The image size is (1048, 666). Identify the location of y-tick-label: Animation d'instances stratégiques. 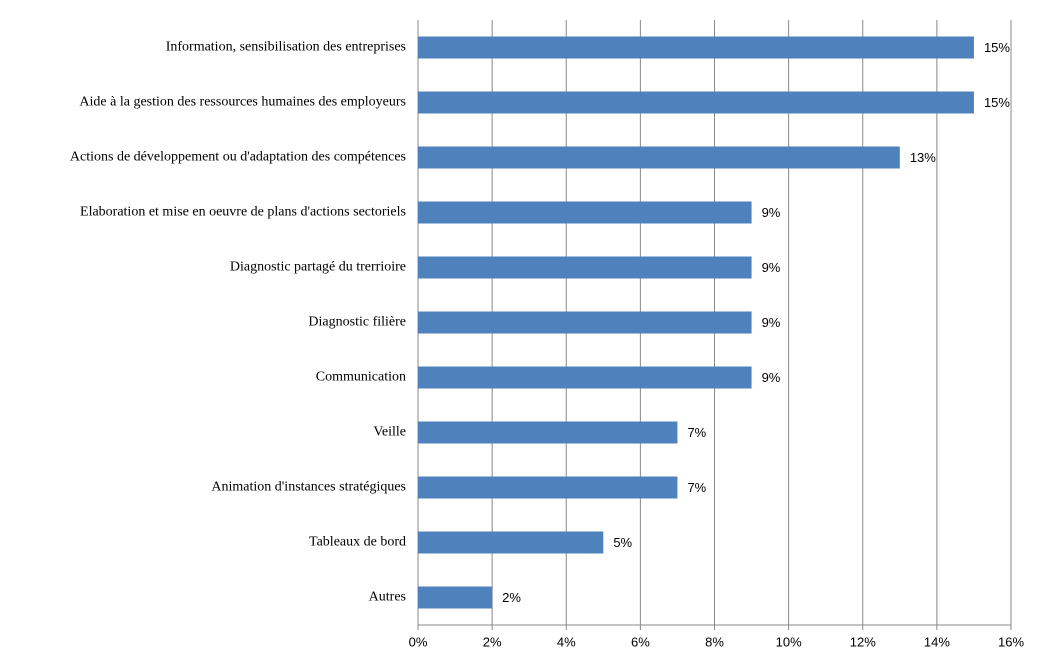
(308, 487).